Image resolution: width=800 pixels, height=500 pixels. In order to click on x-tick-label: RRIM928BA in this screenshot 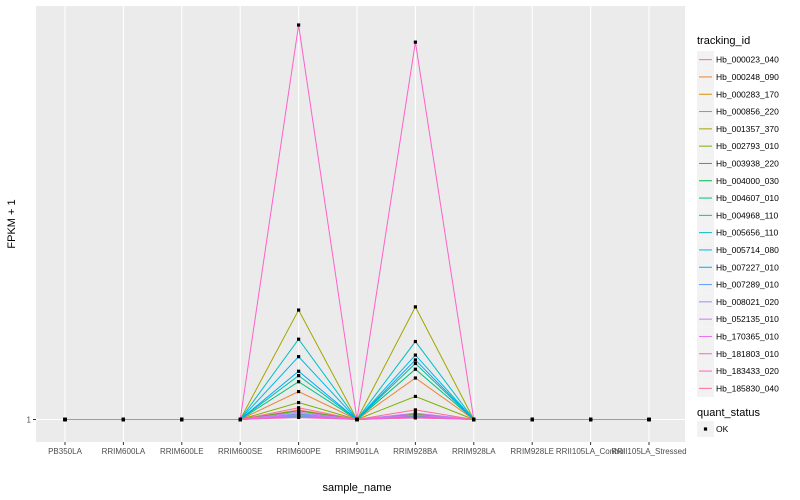, I will do `click(415, 451)`.